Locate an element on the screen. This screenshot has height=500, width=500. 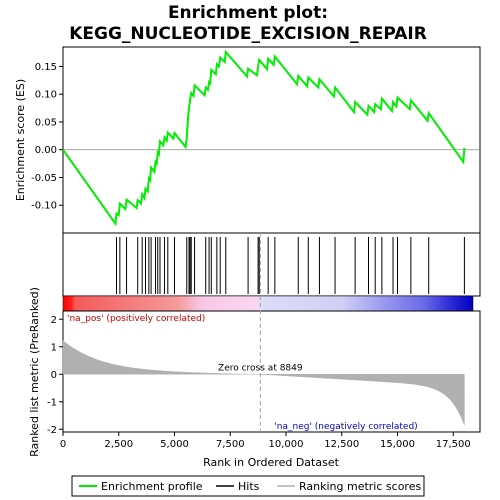
ranking-metric-area is located at coordinates (263, 383).